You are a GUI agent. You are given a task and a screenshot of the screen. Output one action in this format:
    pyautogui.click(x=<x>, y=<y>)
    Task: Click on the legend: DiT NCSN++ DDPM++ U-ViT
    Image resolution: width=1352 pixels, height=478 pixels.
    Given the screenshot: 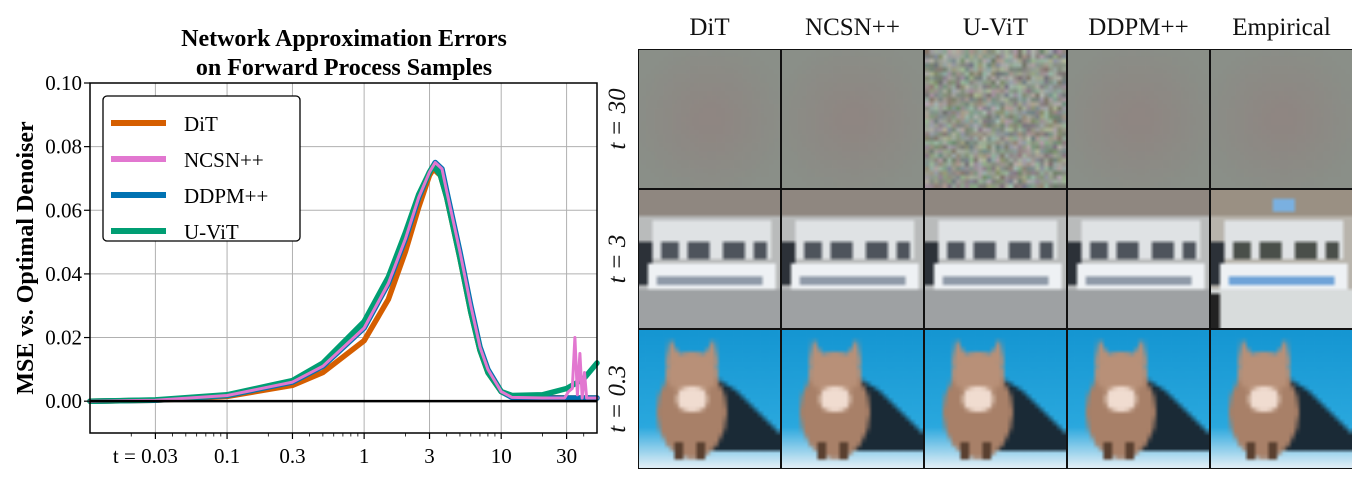 What is the action you would take?
    pyautogui.click(x=201, y=169)
    